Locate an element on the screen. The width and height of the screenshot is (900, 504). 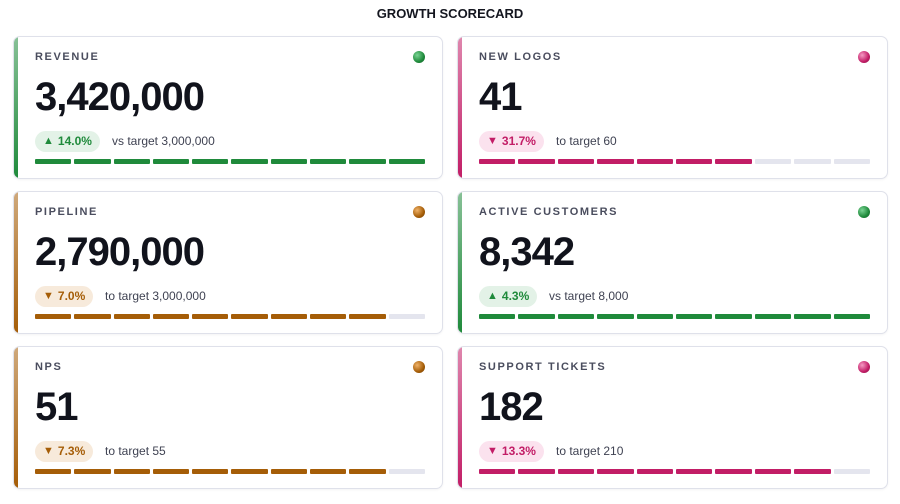
change-value: 13.3% is located at coordinates (518, 451).